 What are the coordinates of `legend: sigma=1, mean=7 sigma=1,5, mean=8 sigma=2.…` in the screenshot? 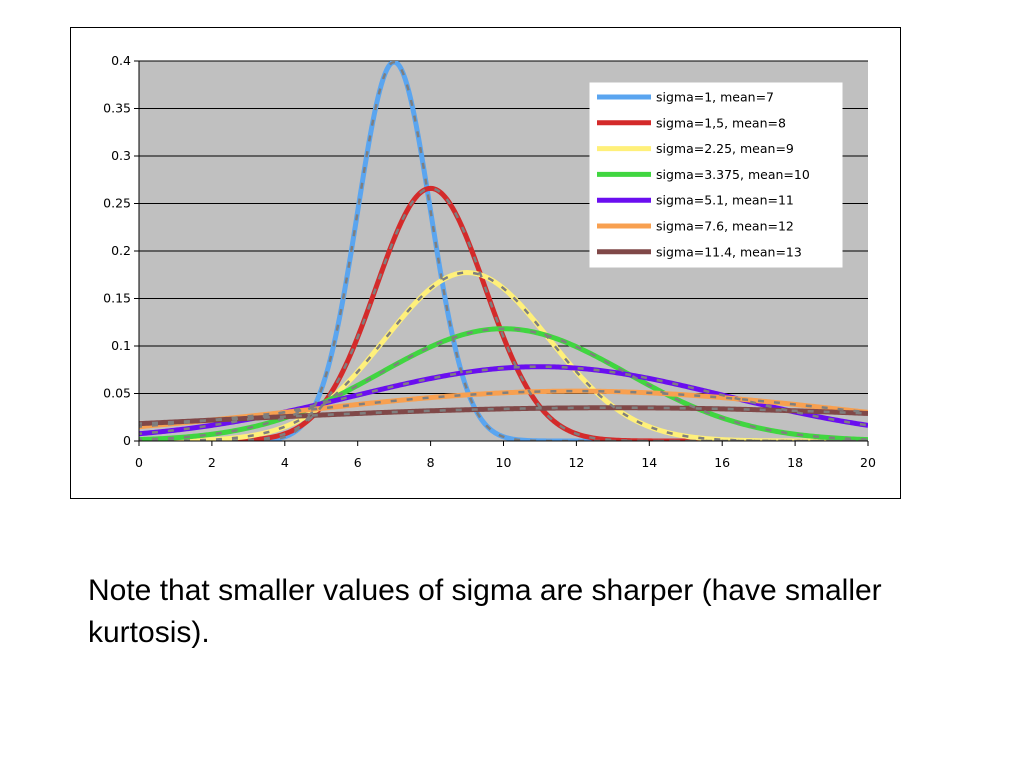 It's located at (716, 175).